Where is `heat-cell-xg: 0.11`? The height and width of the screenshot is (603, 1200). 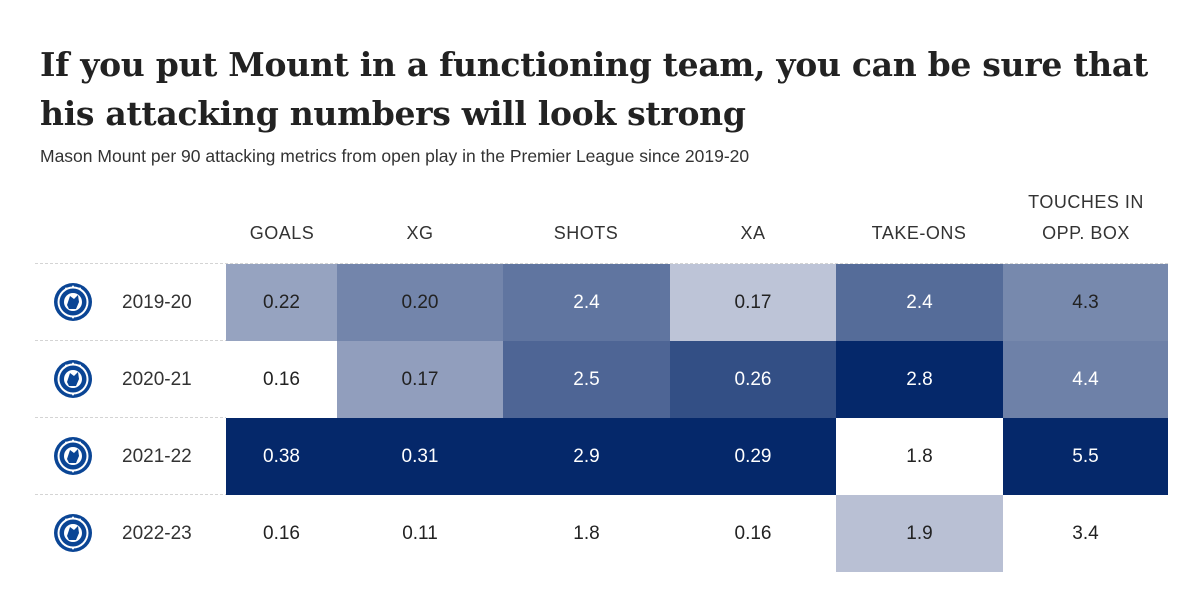 heat-cell-xg: 0.11 is located at coordinates (420, 533).